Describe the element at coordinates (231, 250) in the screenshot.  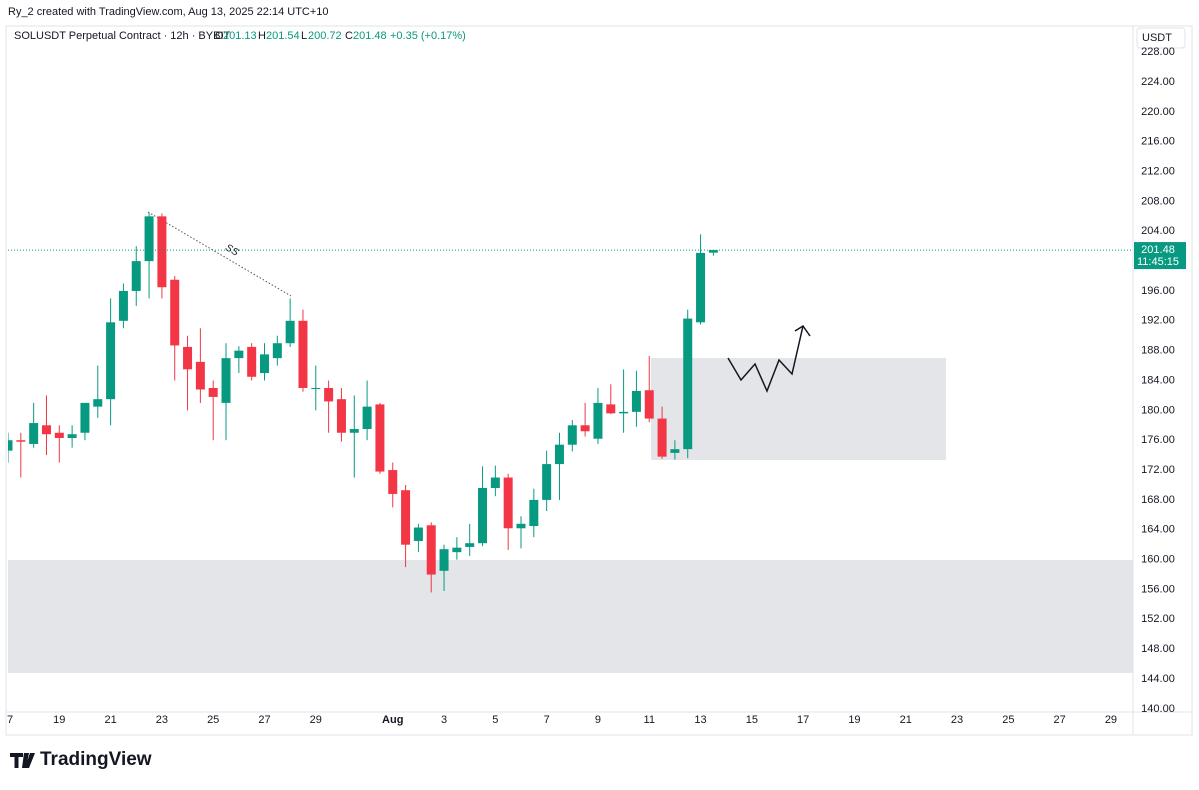
I see `annotation: SS` at that location.